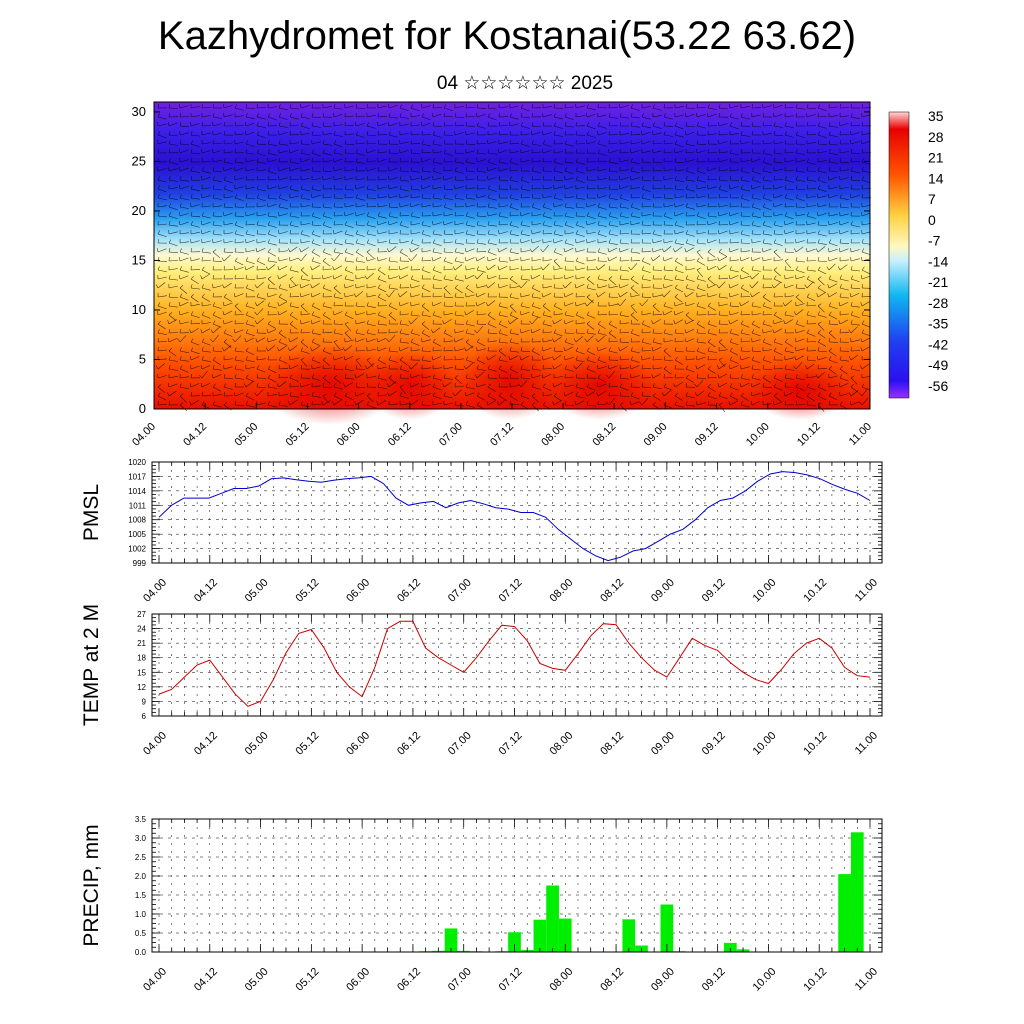 Image resolution: width=1024 pixels, height=1024 pixels. What do you see at coordinates (604, 435) in the screenshot?
I see `x-tick-label: 08.12` at bounding box center [604, 435].